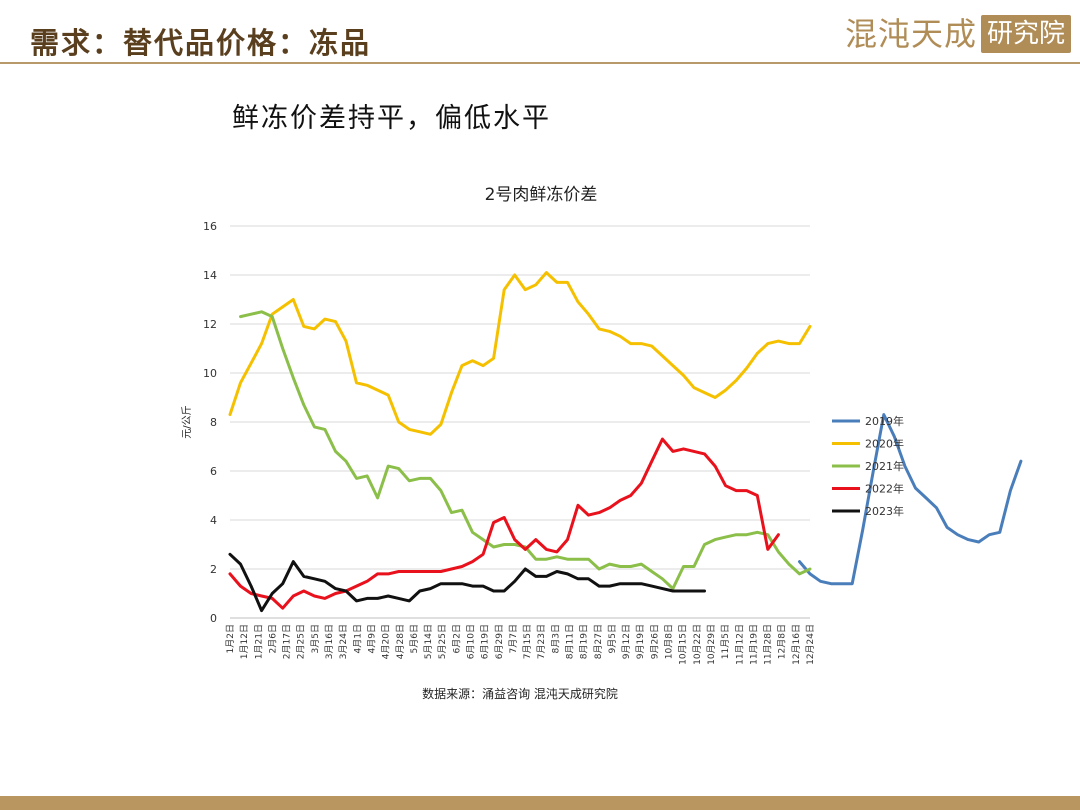 The image size is (1080, 810). I want to click on series-line-2019年, so click(910, 499).